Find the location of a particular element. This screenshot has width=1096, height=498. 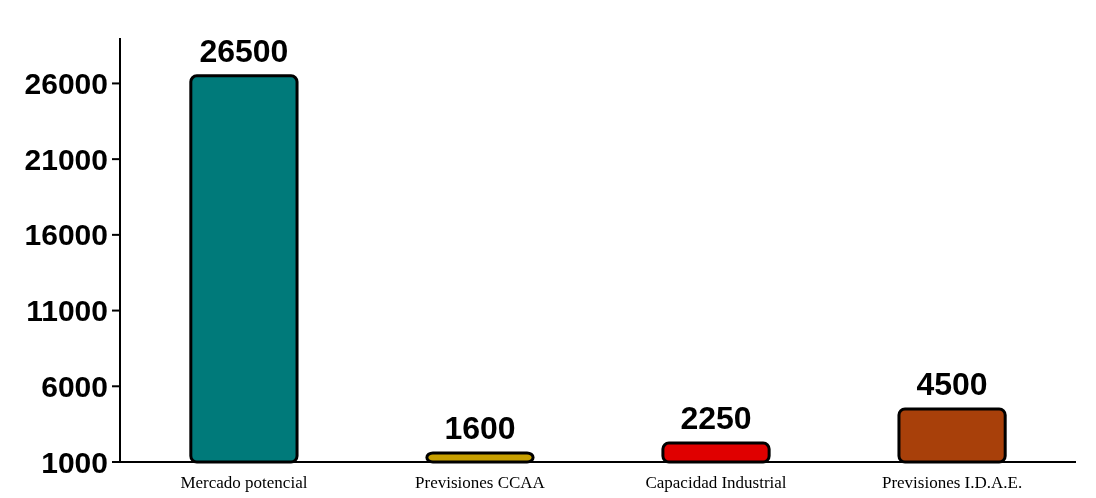

y-tick-label: 6000 is located at coordinates (74, 386).